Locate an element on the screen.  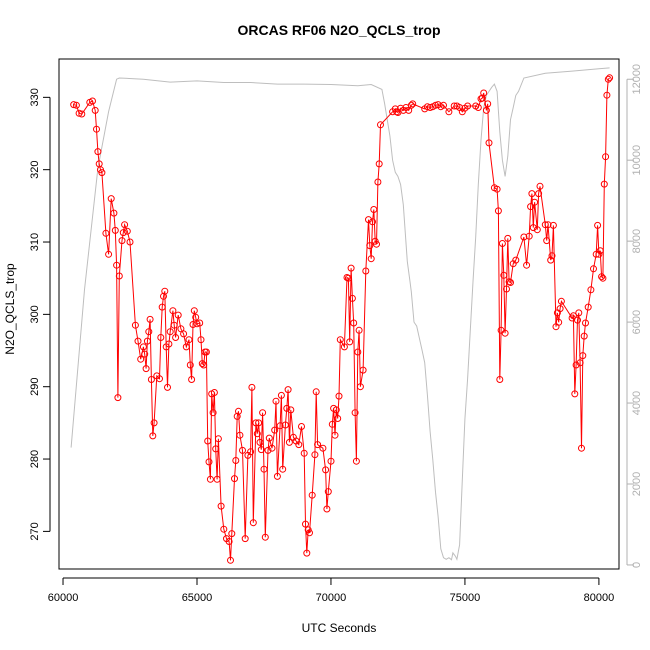
x-tick-label: 80000 is located at coordinates (599, 598).